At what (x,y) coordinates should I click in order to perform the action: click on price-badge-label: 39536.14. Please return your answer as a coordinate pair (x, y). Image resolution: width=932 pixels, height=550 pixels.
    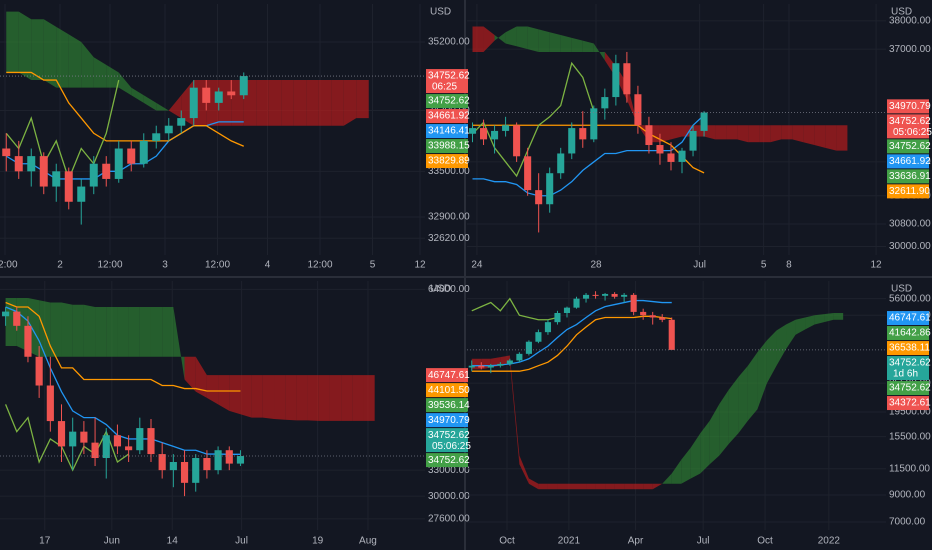
    Looking at the image, I should click on (449, 405).